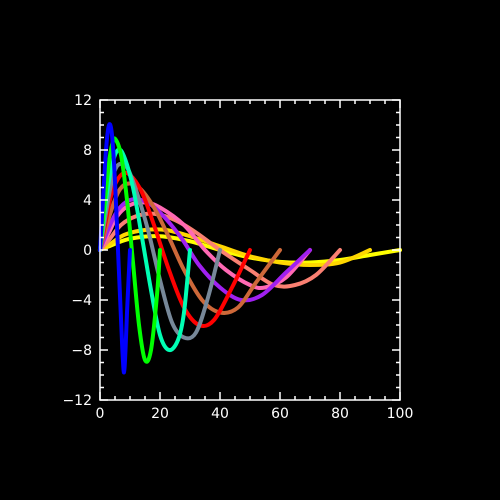 This screenshot has width=500, height=500. I want to click on x-tick-label: 20, so click(160, 414).